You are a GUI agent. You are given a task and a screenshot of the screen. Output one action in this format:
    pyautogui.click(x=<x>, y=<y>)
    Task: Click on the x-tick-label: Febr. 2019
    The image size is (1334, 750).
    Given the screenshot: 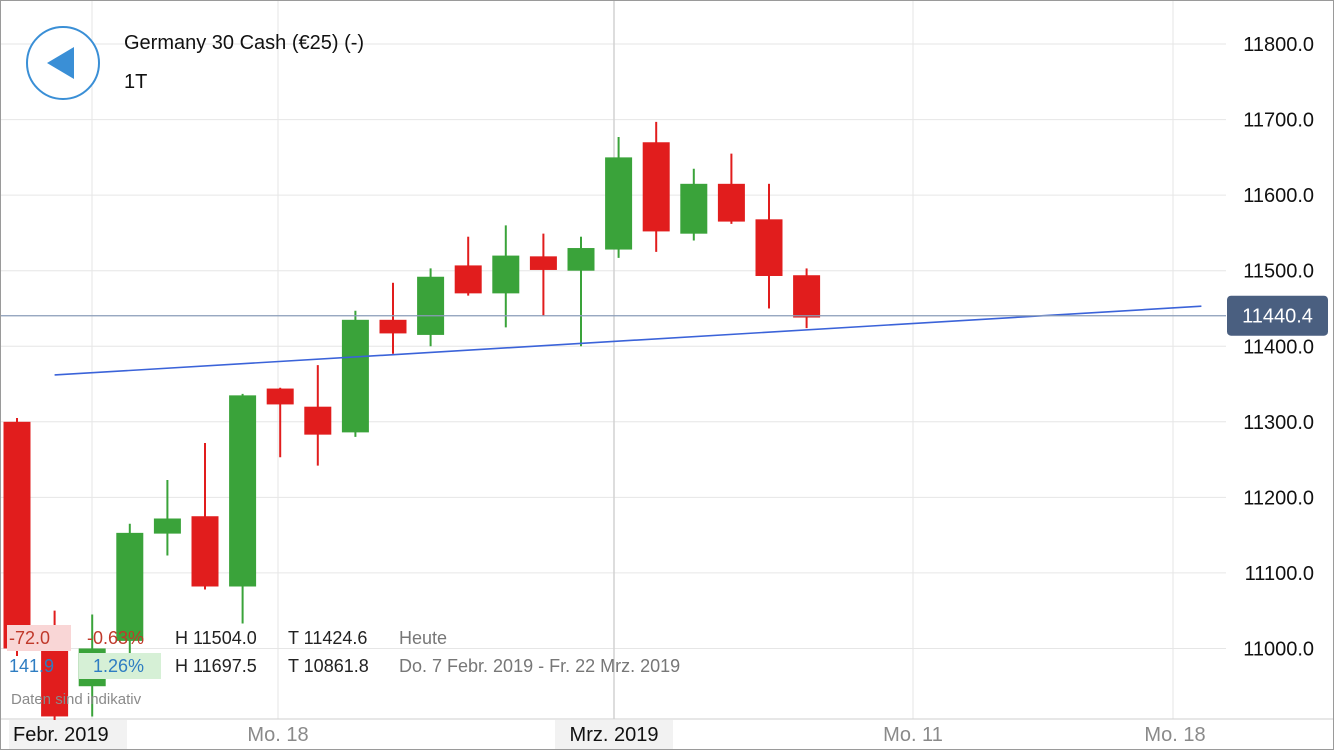 What is the action you would take?
    pyautogui.click(x=61, y=735)
    